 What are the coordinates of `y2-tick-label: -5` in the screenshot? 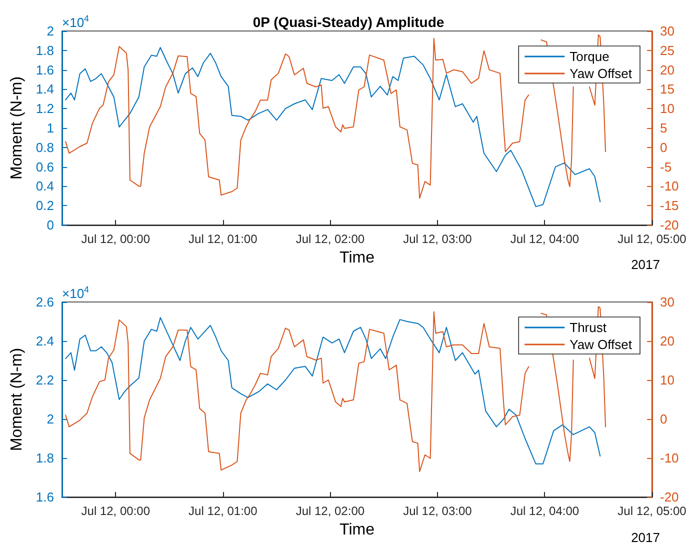 It's located at (666, 166).